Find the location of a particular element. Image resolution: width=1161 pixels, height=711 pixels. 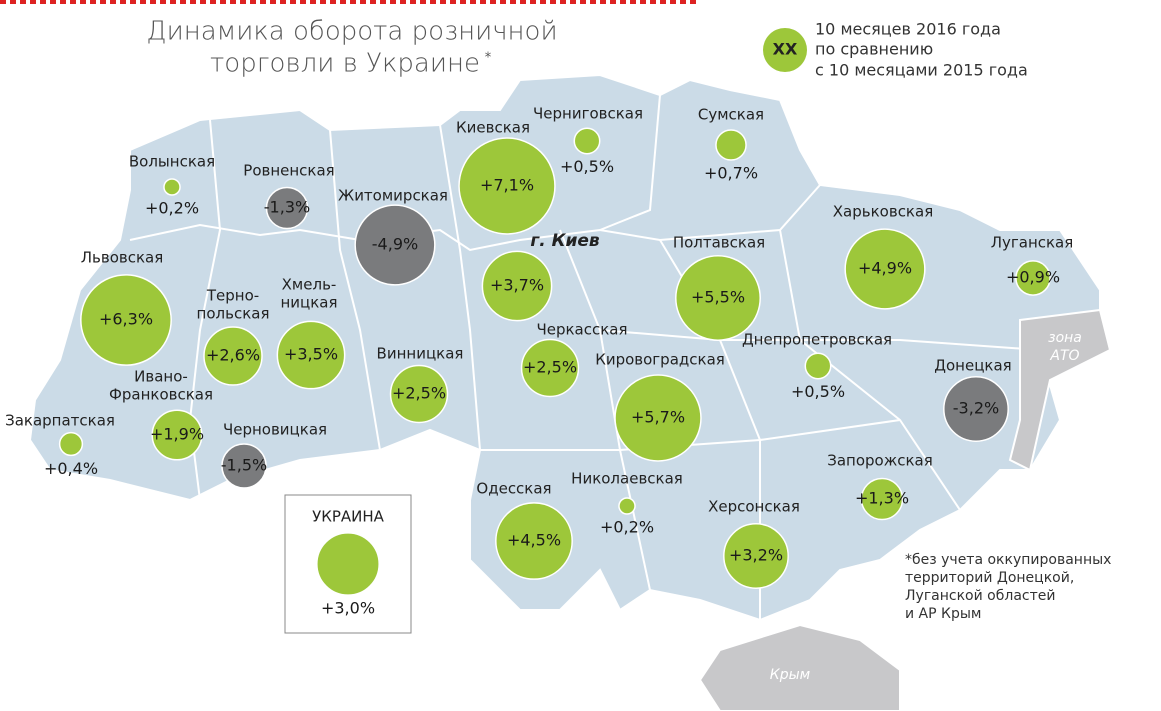

region-name: польская is located at coordinates (233, 314).